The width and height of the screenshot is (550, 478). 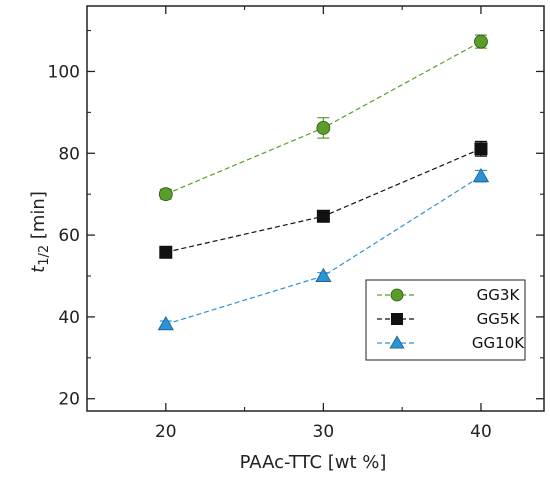 I want to click on y-axis-label-sub: 1/2, so click(x=44, y=255).